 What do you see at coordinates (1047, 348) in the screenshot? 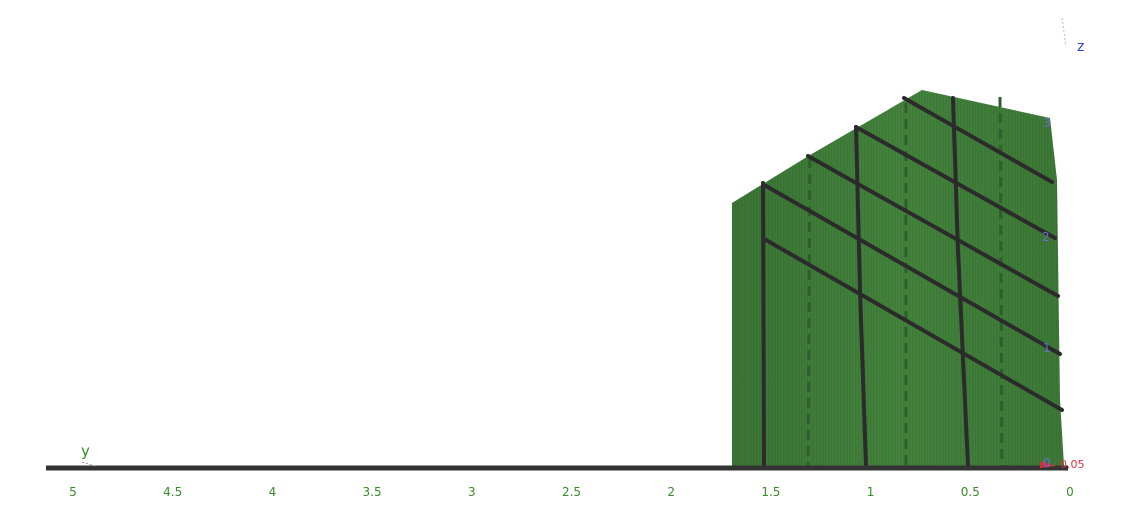
I see `z-tick-label: 1` at bounding box center [1047, 348].